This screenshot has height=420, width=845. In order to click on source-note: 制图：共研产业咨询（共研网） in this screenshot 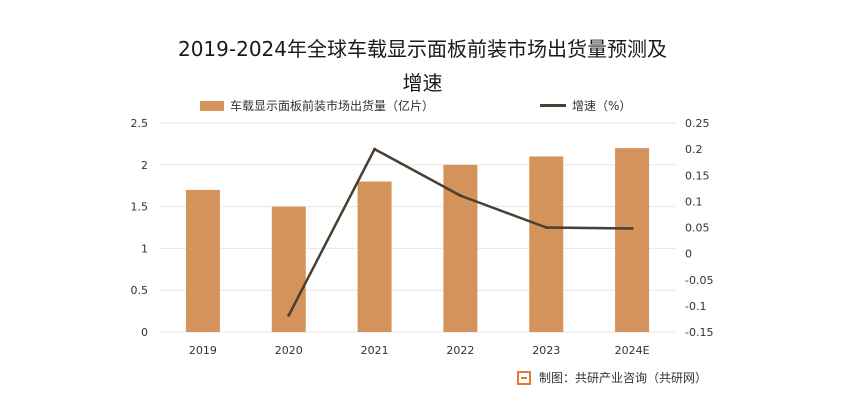, I will do `click(611, 377)`.